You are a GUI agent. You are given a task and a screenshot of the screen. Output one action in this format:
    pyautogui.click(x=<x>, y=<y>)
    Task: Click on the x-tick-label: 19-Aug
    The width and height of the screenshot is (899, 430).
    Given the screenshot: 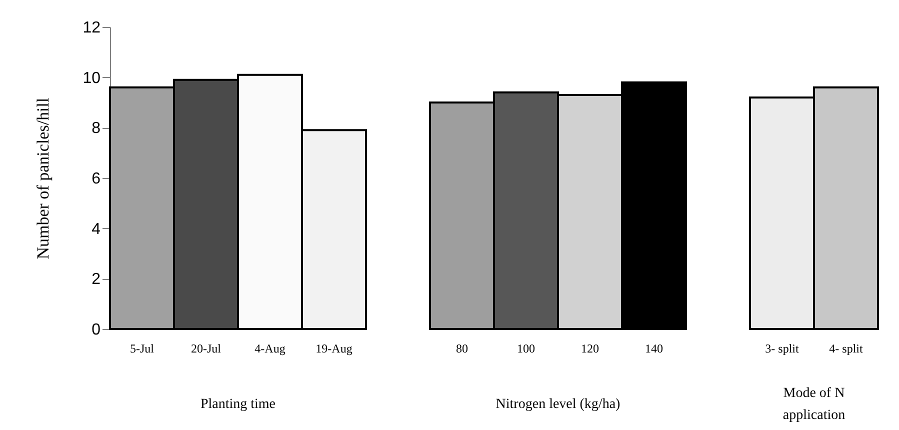 What is the action you would take?
    pyautogui.click(x=334, y=349)
    